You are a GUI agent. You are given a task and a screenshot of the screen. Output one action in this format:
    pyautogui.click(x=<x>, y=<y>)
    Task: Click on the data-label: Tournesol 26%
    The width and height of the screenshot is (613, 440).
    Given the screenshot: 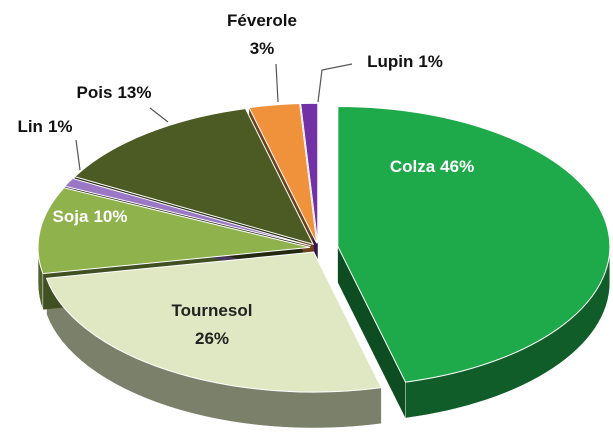 What is the action you would take?
    pyautogui.click(x=212, y=324)
    